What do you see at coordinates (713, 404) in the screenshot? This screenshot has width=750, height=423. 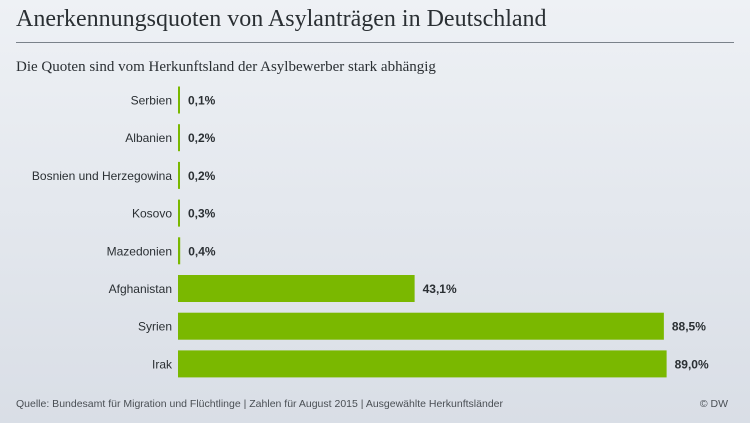 I see `brand-credit: © DW` at bounding box center [713, 404].